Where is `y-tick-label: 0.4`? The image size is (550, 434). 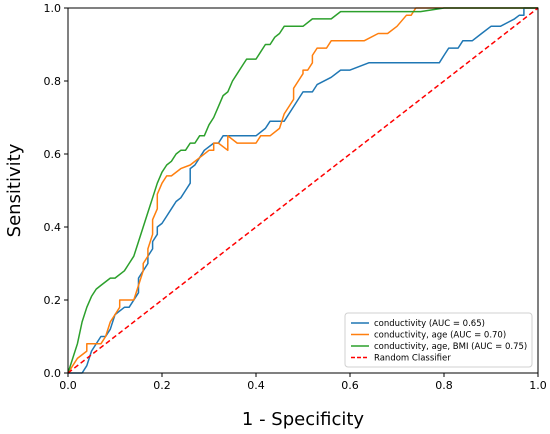
y-tick-label: 0.4 is located at coordinates (53, 227).